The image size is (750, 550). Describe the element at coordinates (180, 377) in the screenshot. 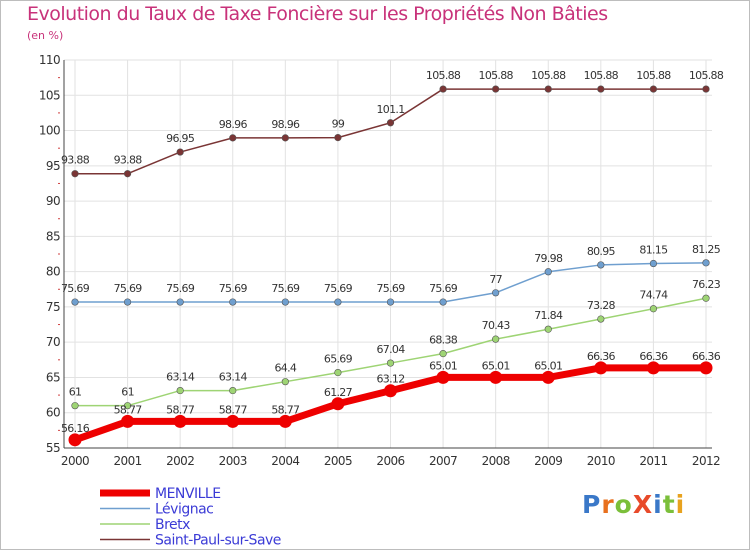

I see `data-label: 63.14` at that location.